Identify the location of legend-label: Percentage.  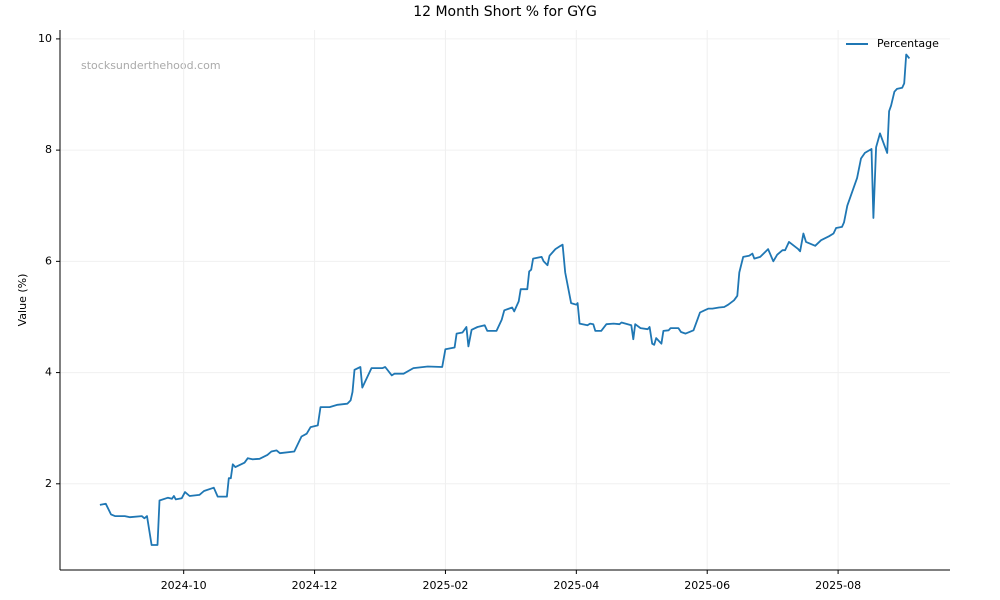
(908, 43).